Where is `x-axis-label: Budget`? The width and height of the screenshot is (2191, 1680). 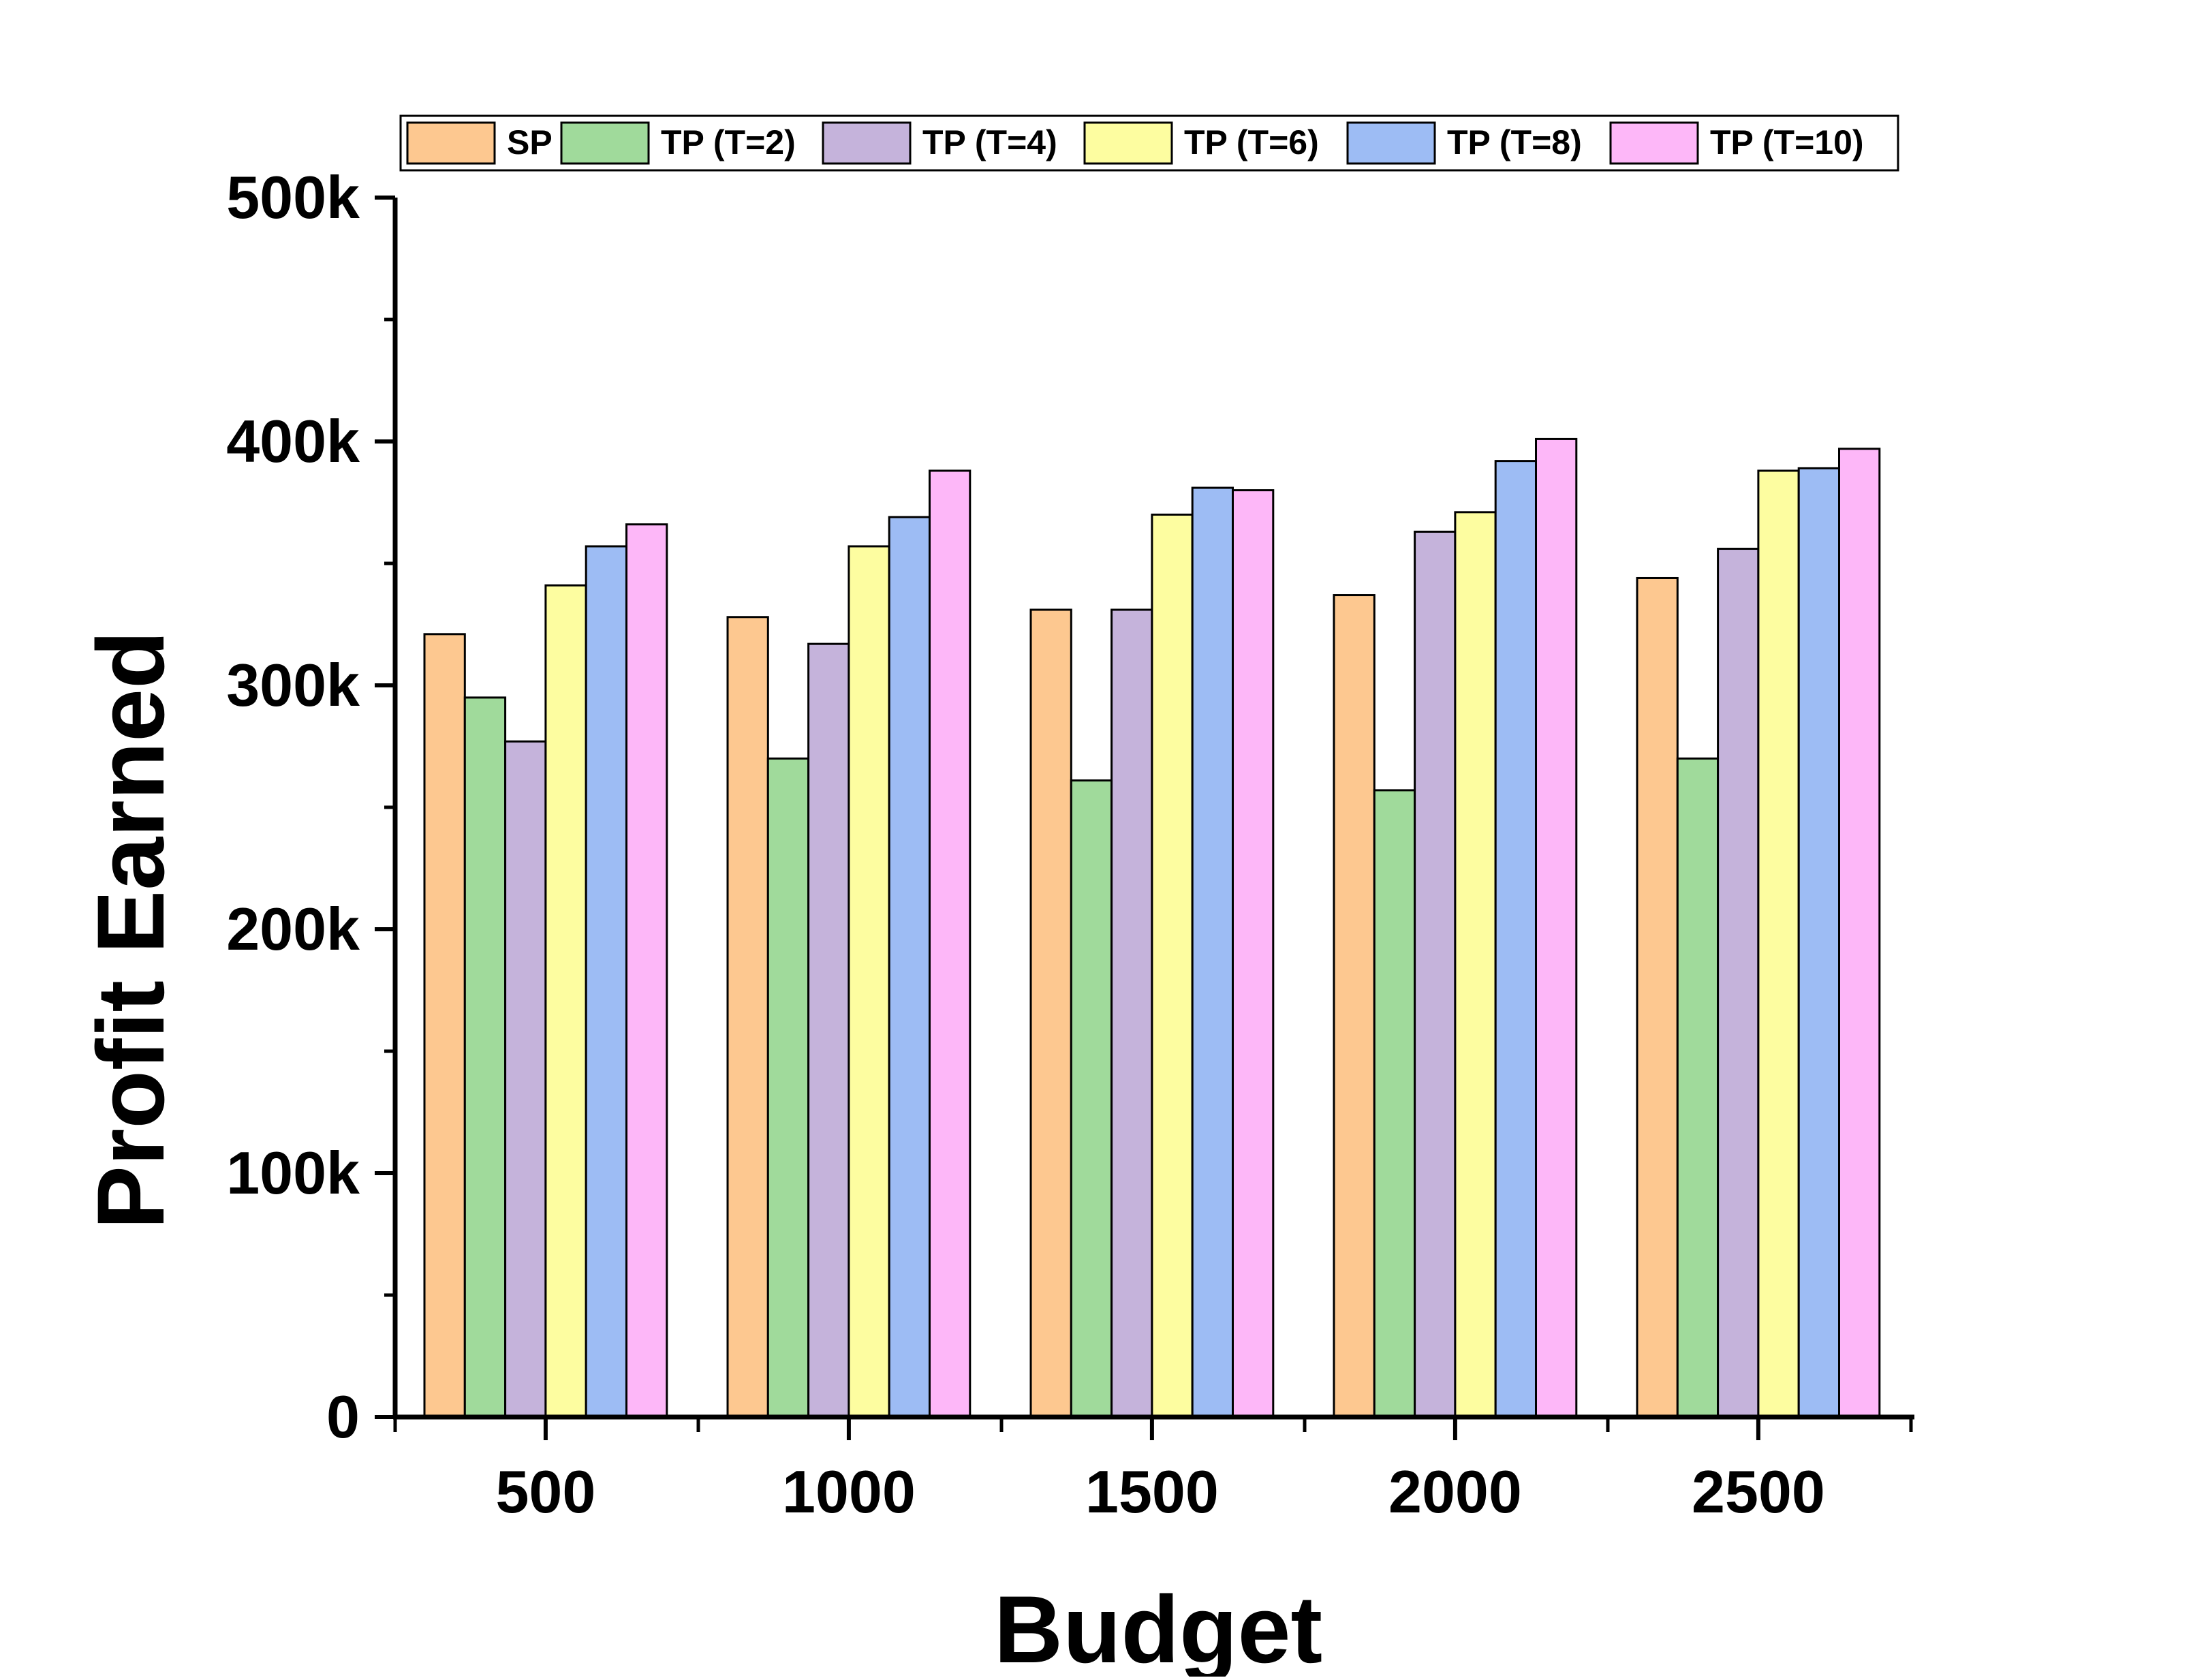
x-axis-label: Budget is located at coordinates (1158, 1626).